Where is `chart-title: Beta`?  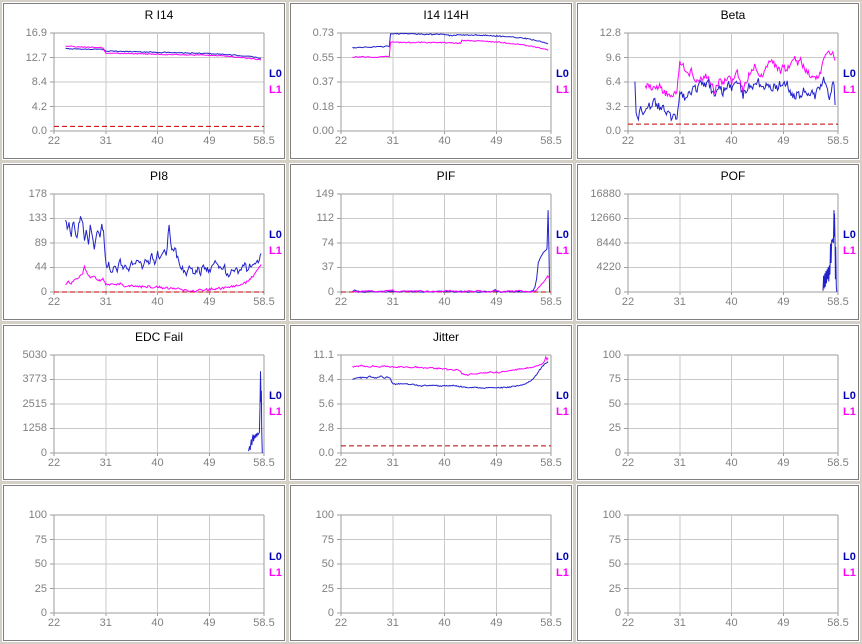
chart-title: Beta is located at coordinates (733, 15).